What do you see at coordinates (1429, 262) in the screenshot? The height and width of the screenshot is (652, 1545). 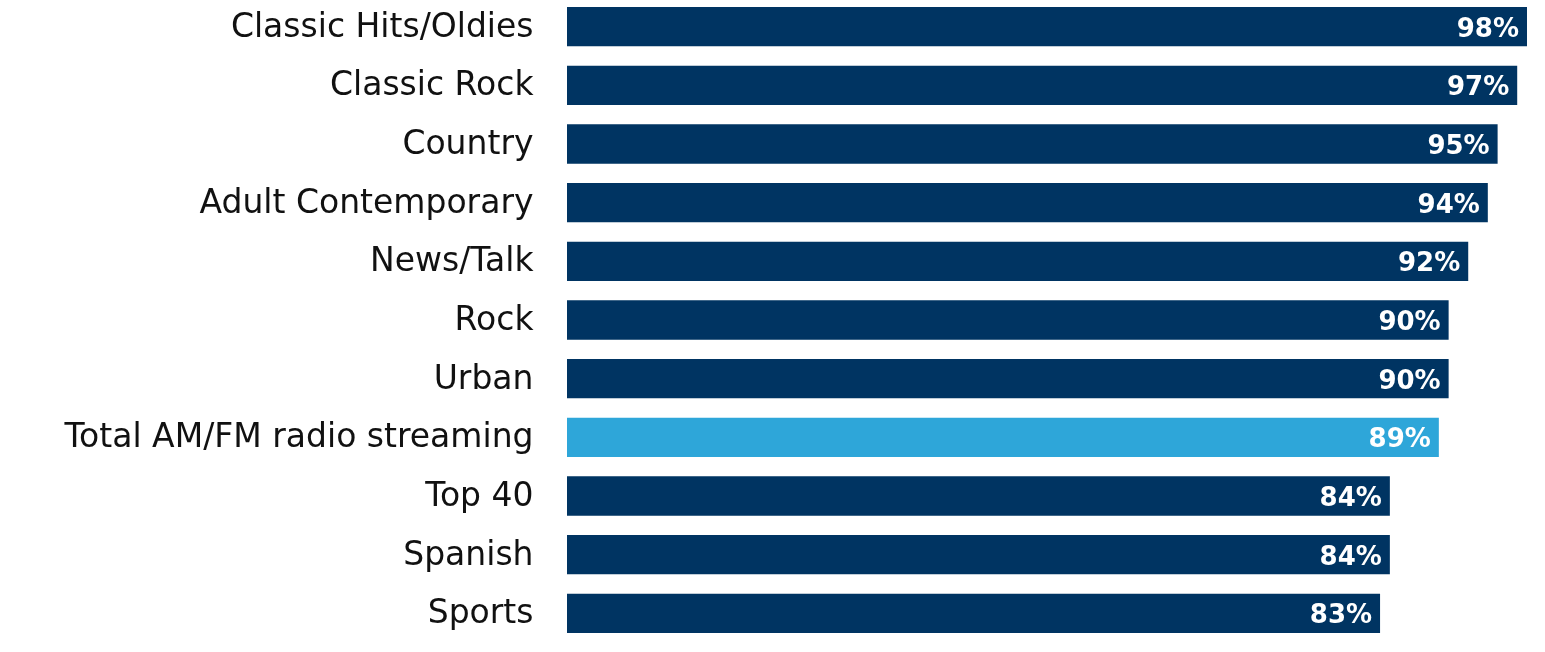 I see `data-label: 92%` at bounding box center [1429, 262].